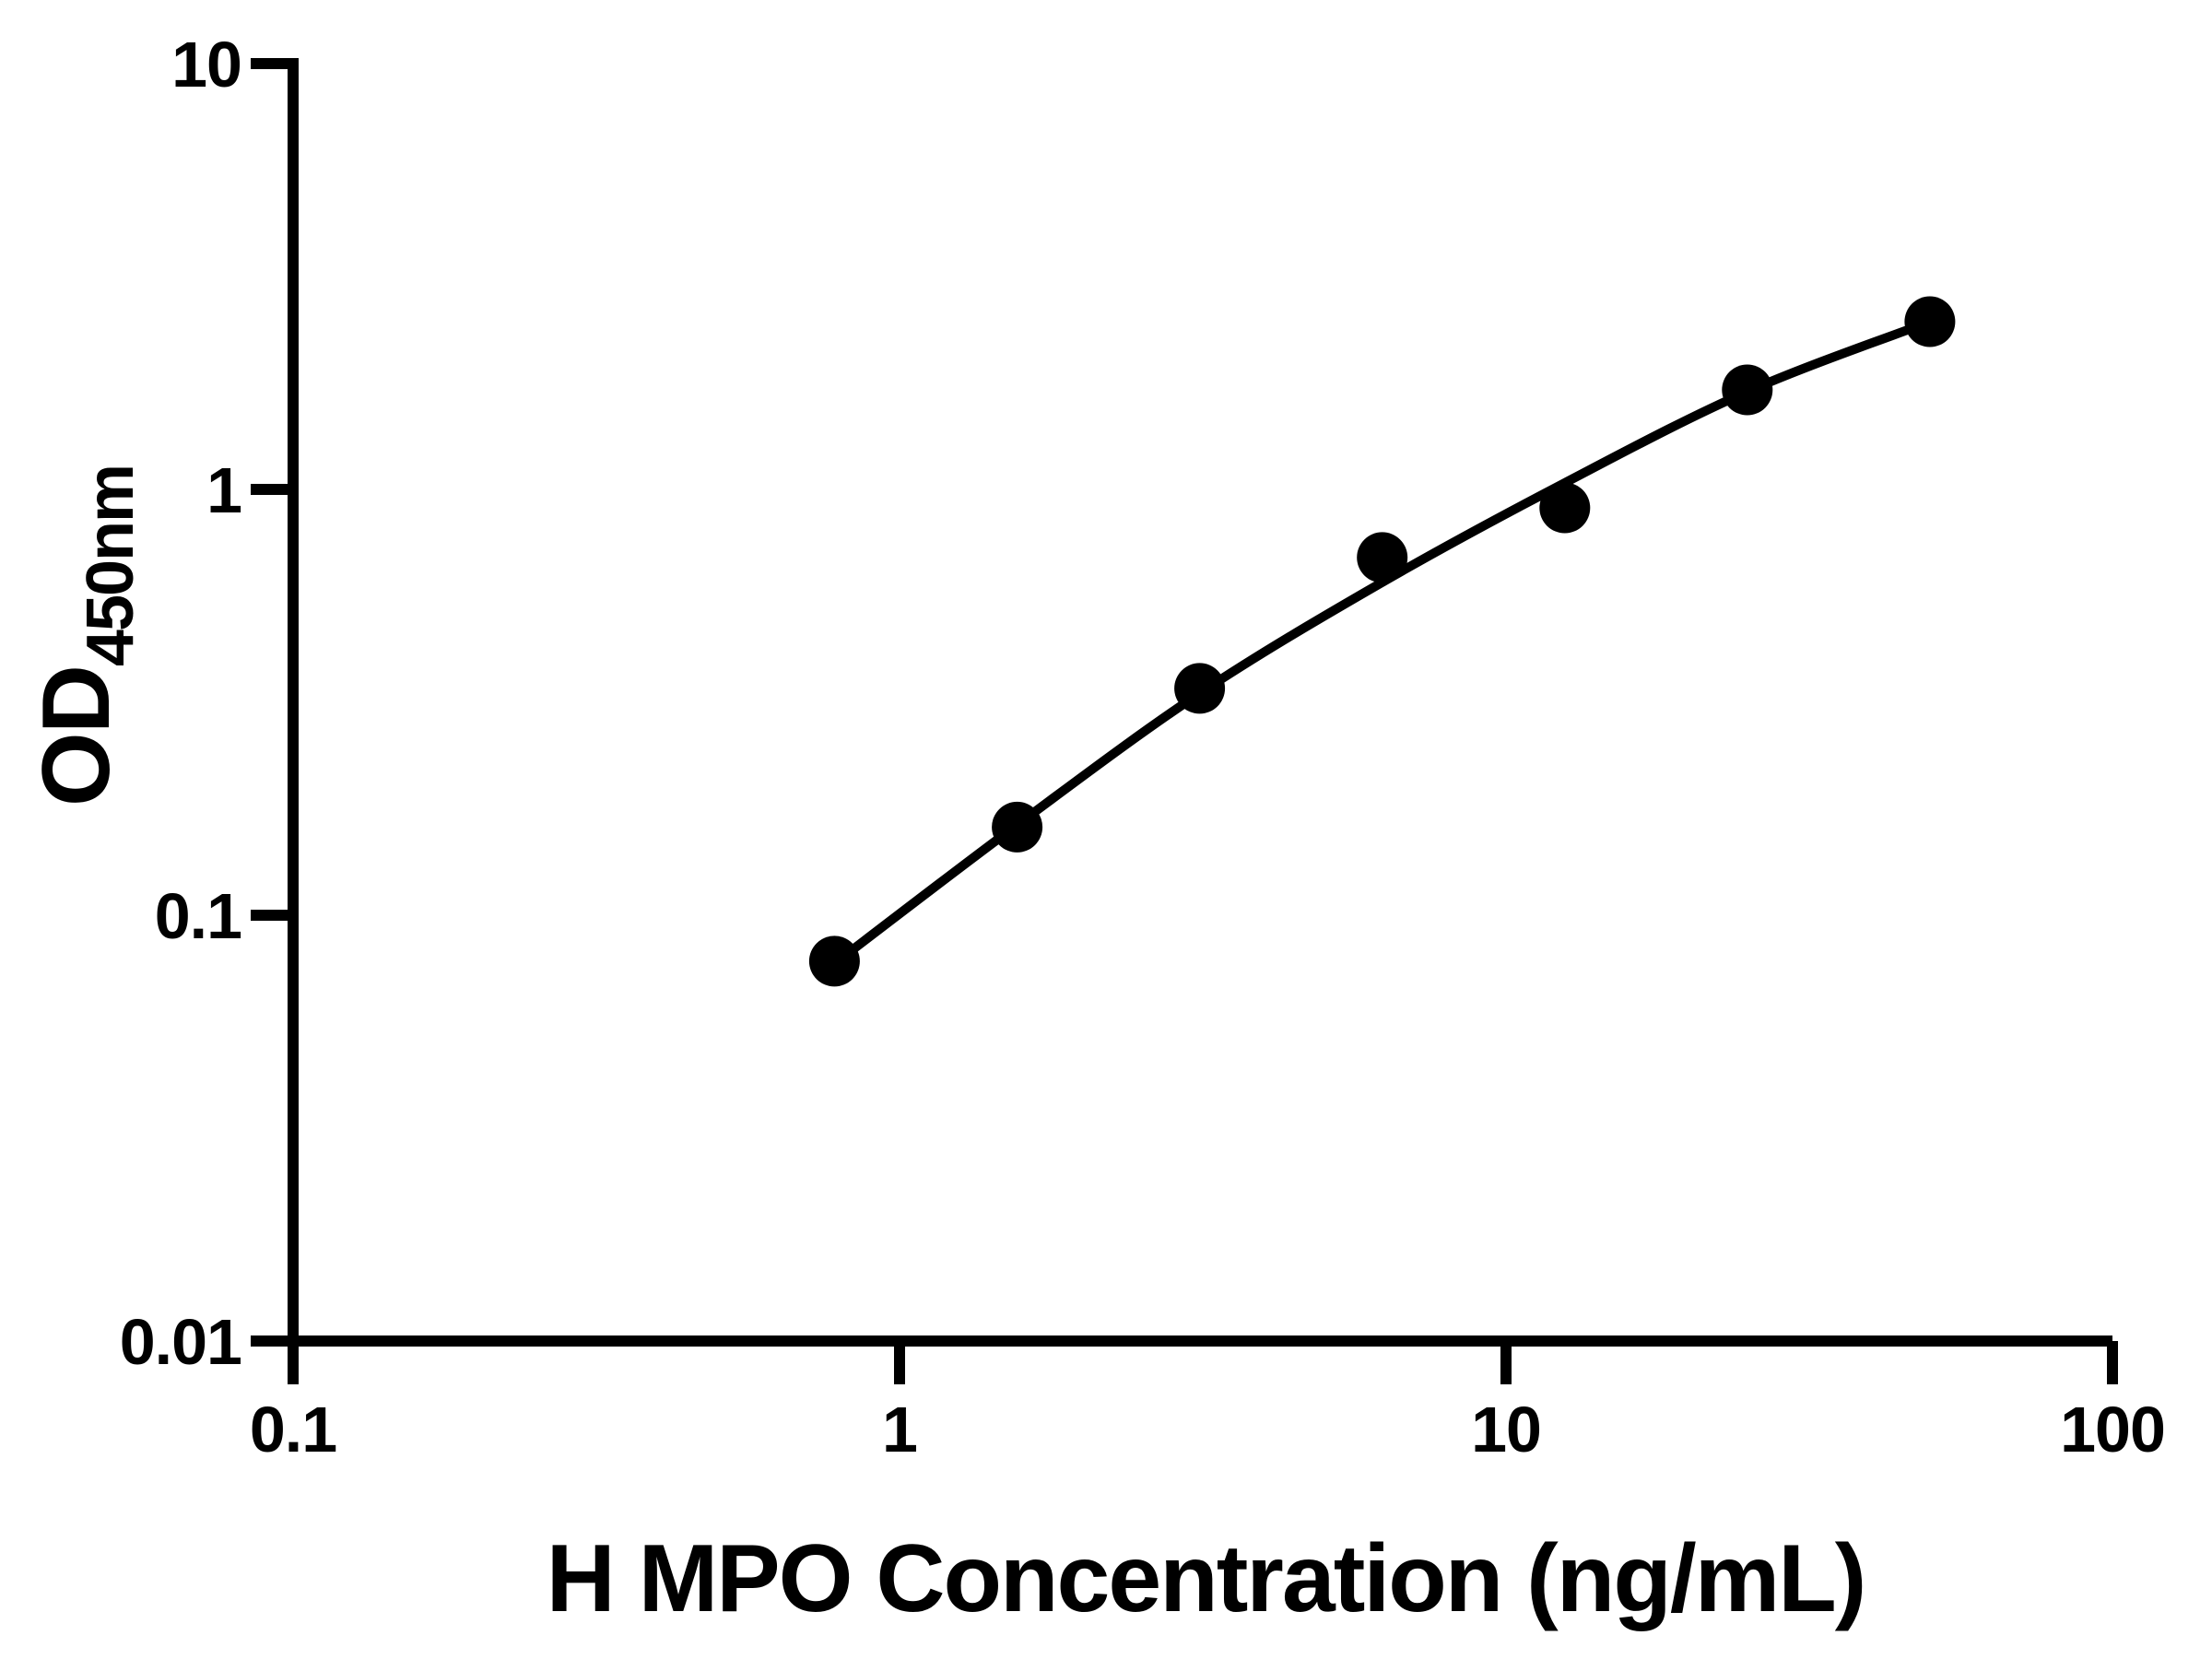 This screenshot has width=2212, height=1659. What do you see at coordinates (293, 1429) in the screenshot?
I see `x-tick-label: 0.1` at bounding box center [293, 1429].